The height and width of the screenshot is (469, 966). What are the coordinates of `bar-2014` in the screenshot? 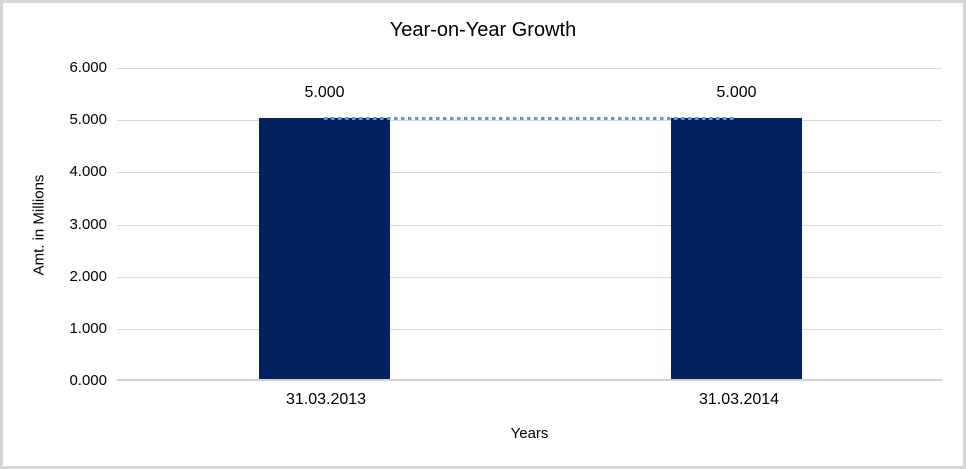 It's located at (736, 248).